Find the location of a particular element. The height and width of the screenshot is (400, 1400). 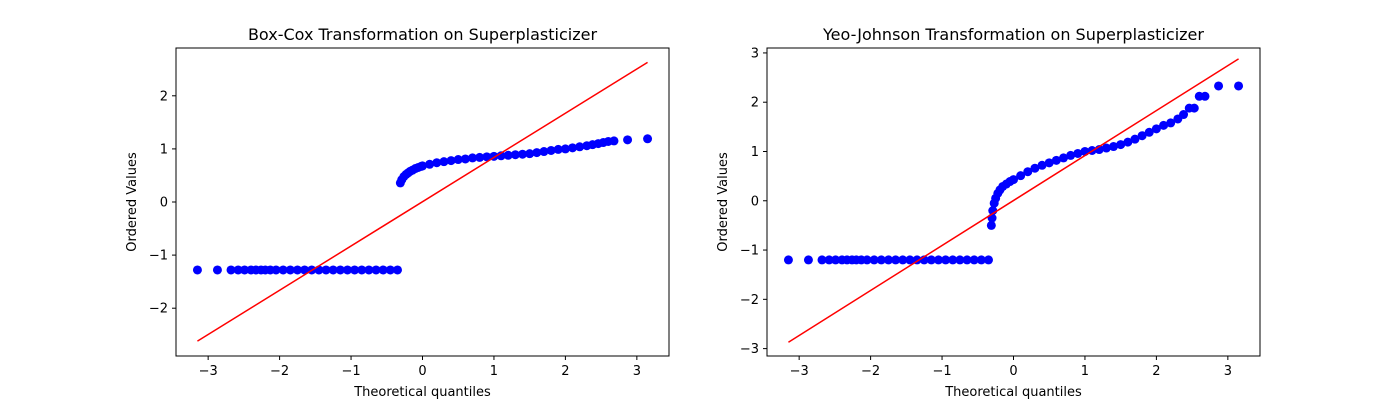

y-tick-label: −1 is located at coordinates (749, 251).